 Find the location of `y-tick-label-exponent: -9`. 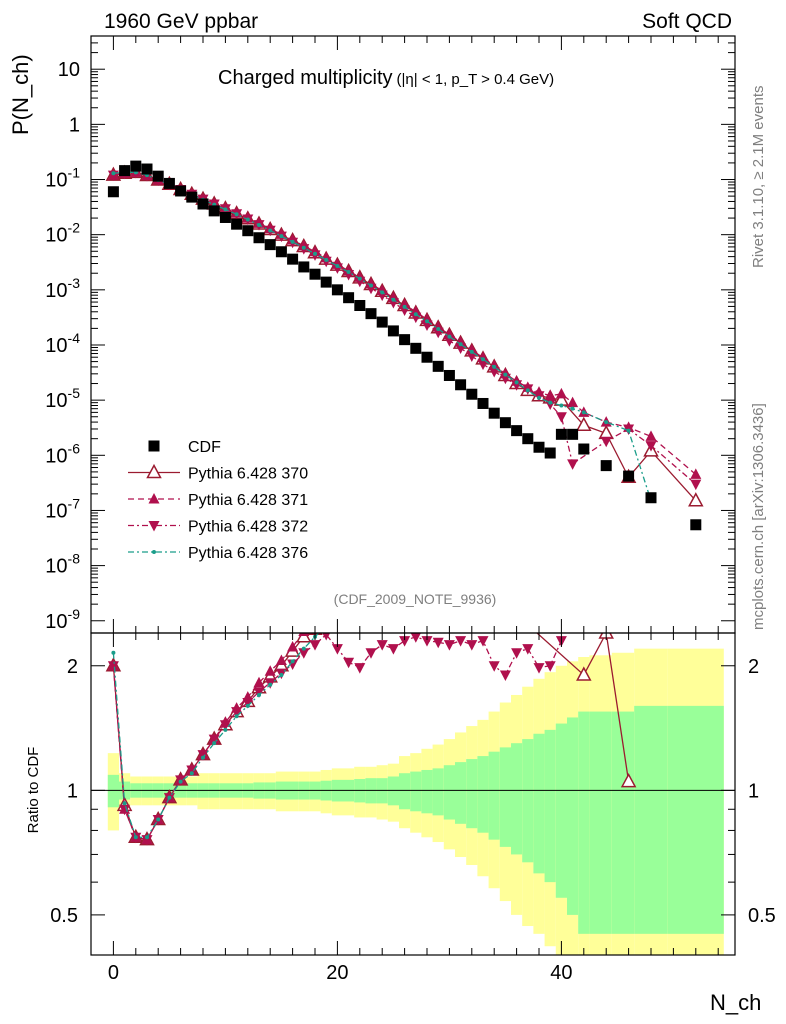

y-tick-label-exponent: -9 is located at coordinates (74, 614).